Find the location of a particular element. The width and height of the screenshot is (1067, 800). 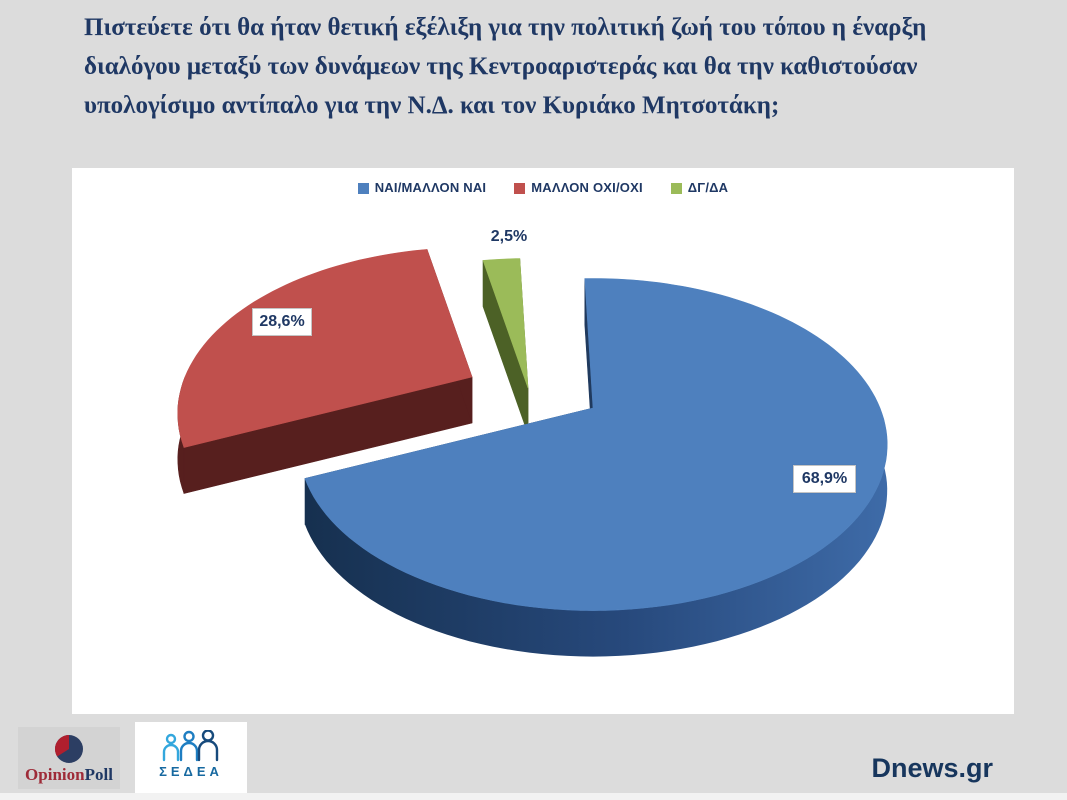

sedea-logo: ΣΕΔΕΑ is located at coordinates (191, 757).